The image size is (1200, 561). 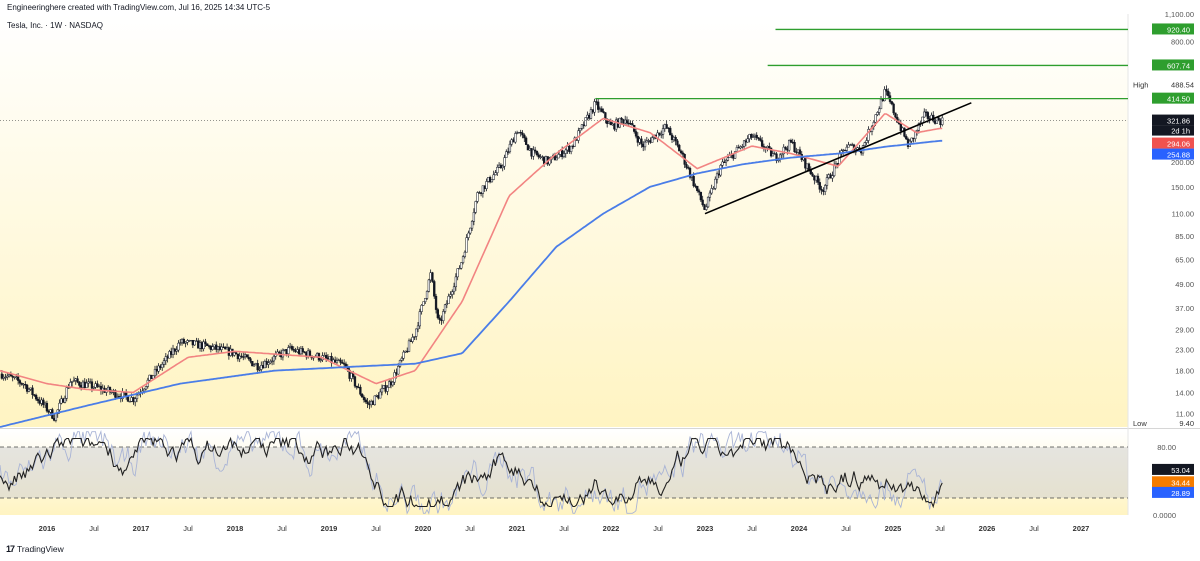 I want to click on target-level-badge-bg, so click(x=1173, y=98).